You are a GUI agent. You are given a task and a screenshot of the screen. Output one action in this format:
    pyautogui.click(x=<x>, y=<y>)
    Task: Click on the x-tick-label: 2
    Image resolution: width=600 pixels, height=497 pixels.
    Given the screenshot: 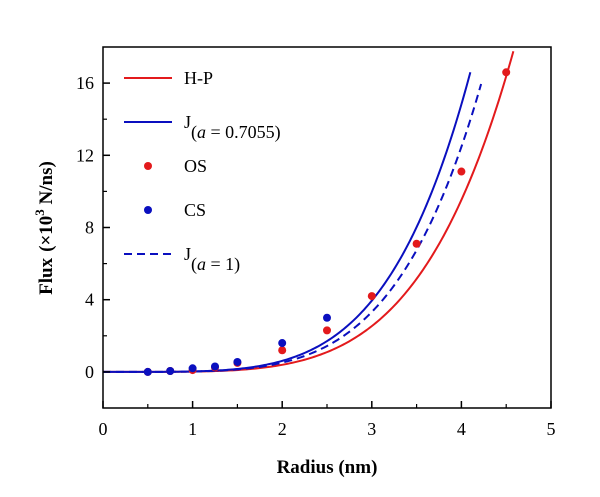 What is the action you would take?
    pyautogui.click(x=282, y=429)
    